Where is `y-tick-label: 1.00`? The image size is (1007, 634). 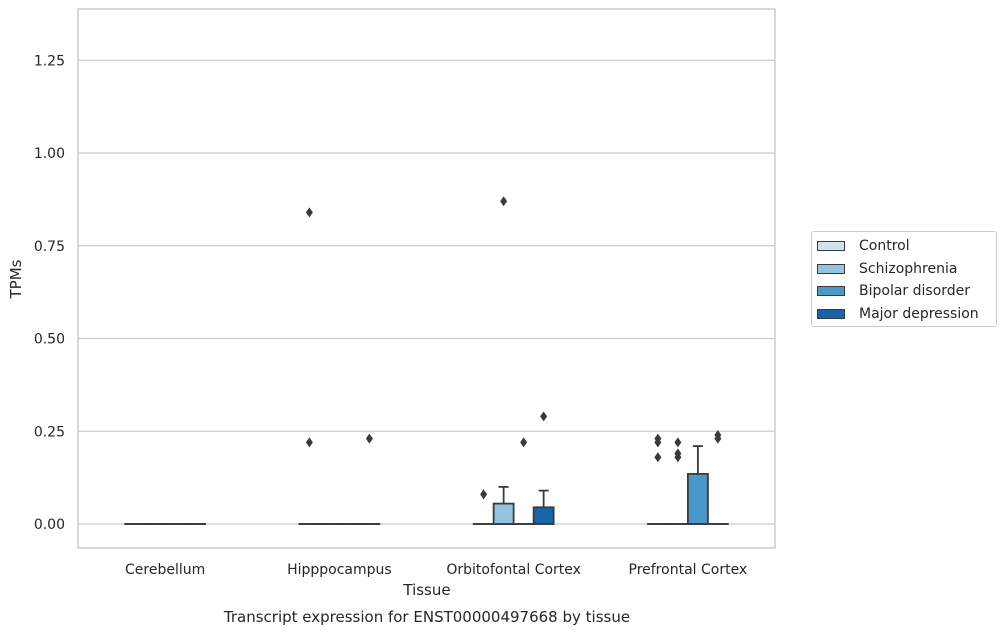 y-tick-label: 1.00 is located at coordinates (49, 154).